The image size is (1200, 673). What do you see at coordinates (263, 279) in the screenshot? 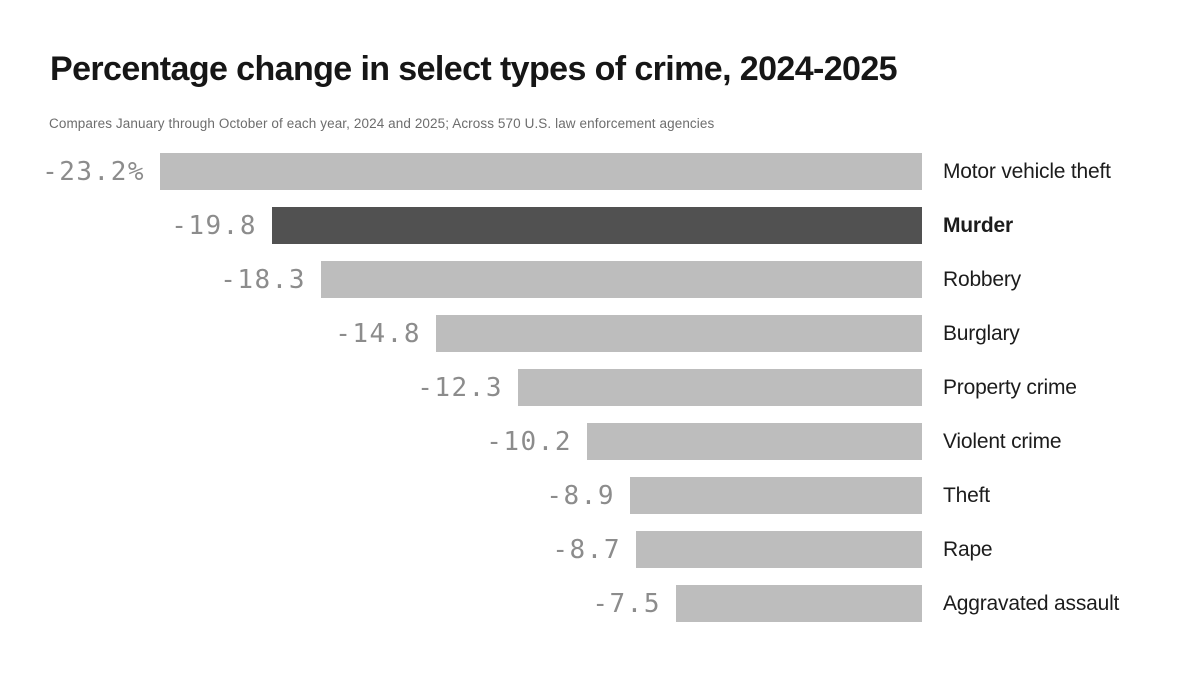
I see `bar-value-label: -18.3` at bounding box center [263, 279].